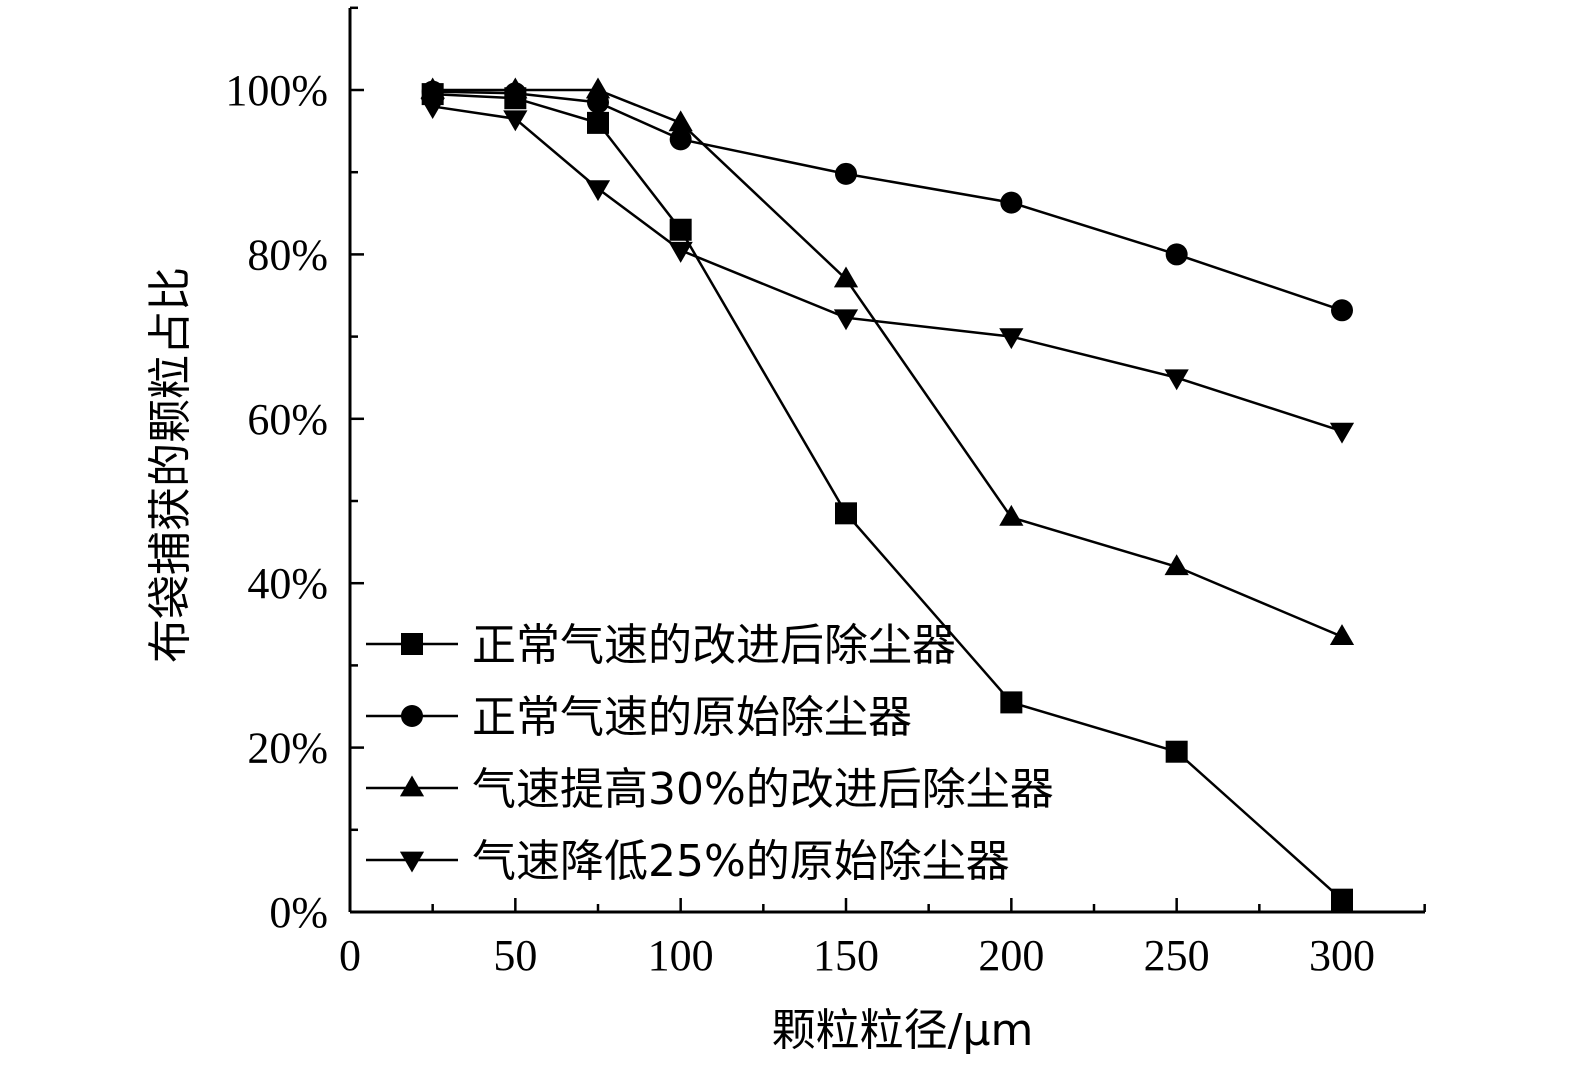  What do you see at coordinates (515, 955) in the screenshot?
I see `x-tick-label: 50` at bounding box center [515, 955].